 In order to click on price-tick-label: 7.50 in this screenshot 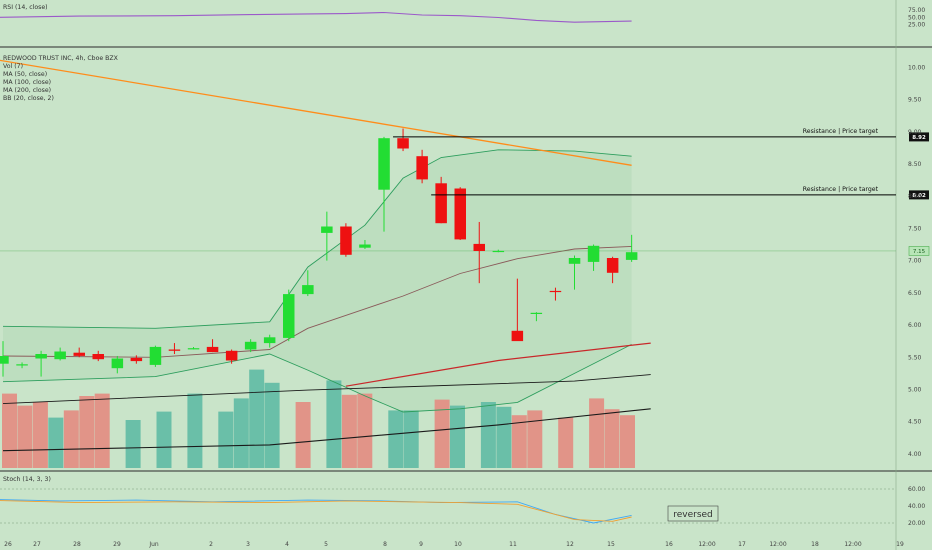, I will do `click(915, 228)`.